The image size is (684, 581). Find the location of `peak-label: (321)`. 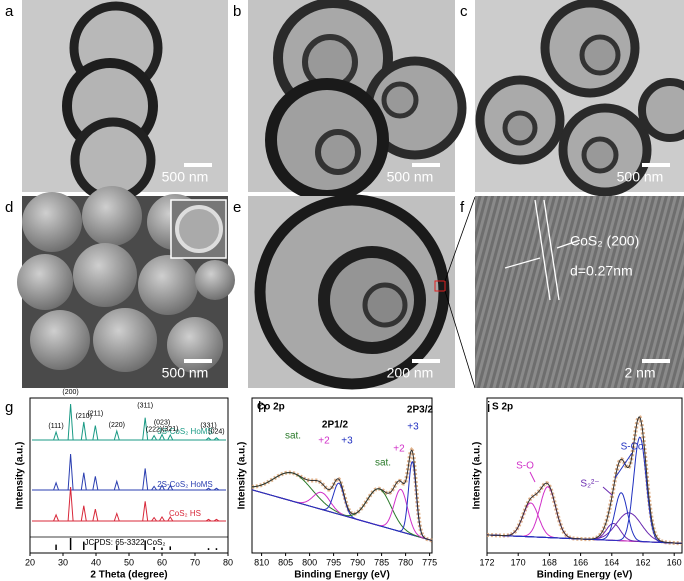

peak-label: (321) is located at coordinates (170, 429).